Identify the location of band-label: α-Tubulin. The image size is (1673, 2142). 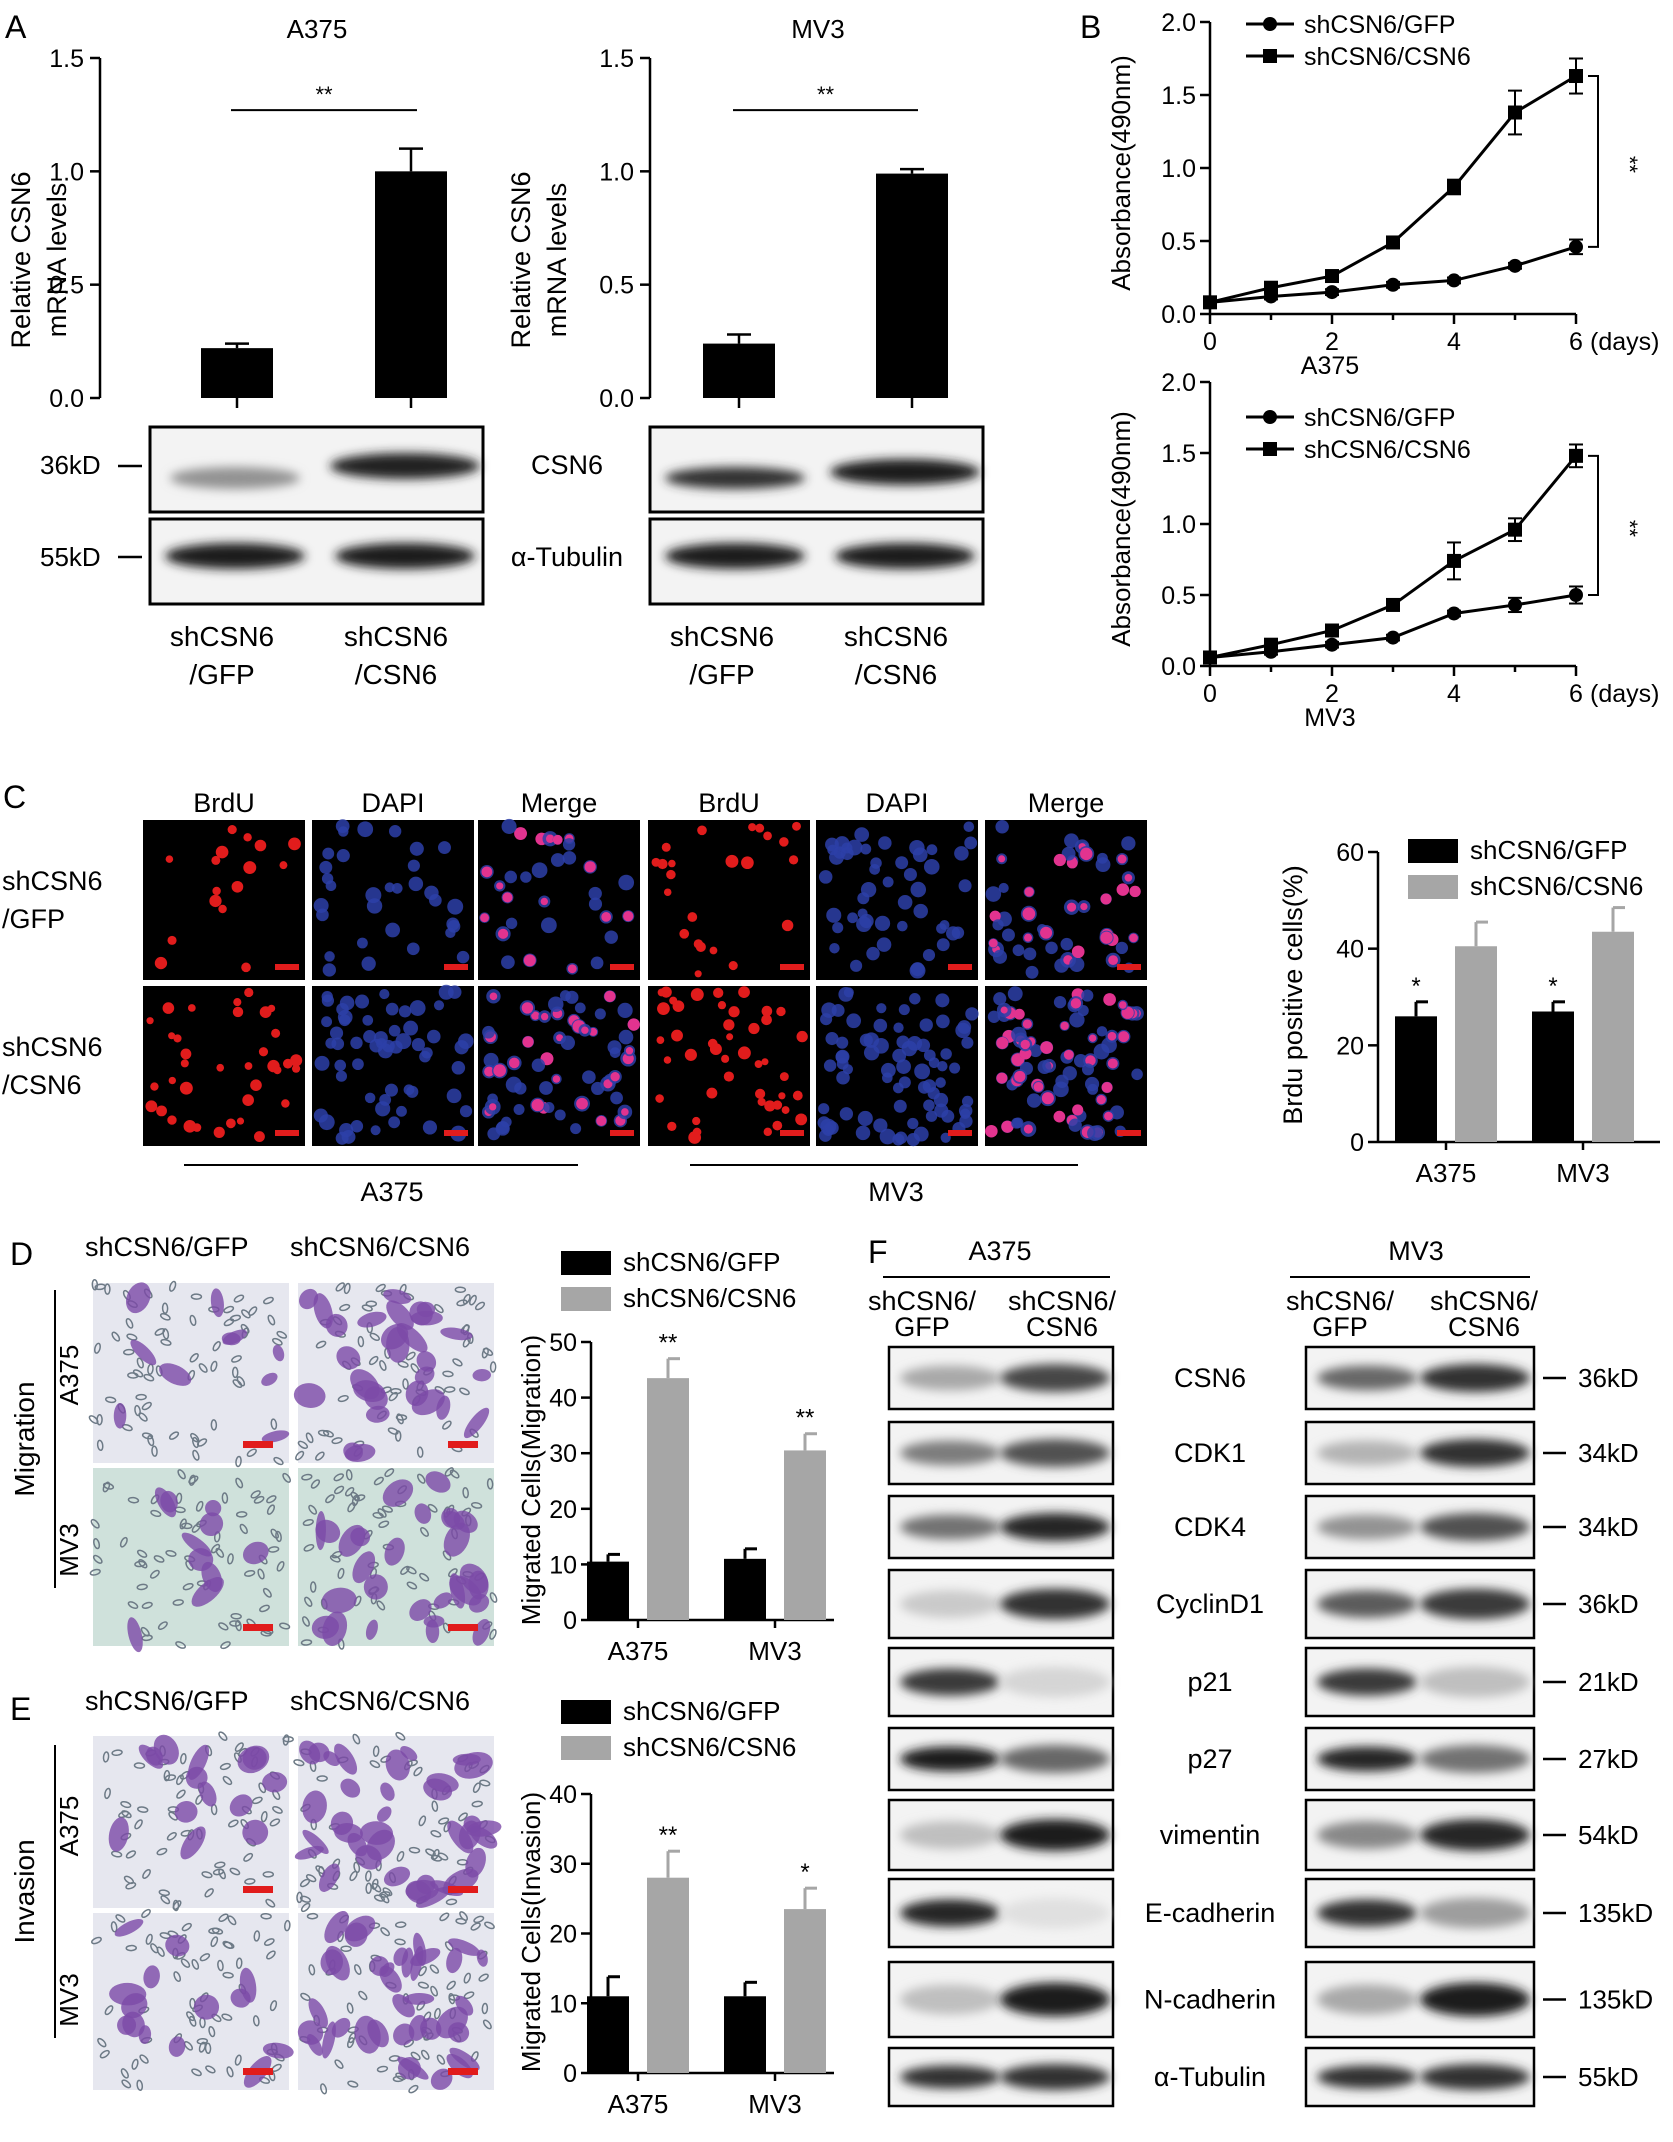
(567, 557).